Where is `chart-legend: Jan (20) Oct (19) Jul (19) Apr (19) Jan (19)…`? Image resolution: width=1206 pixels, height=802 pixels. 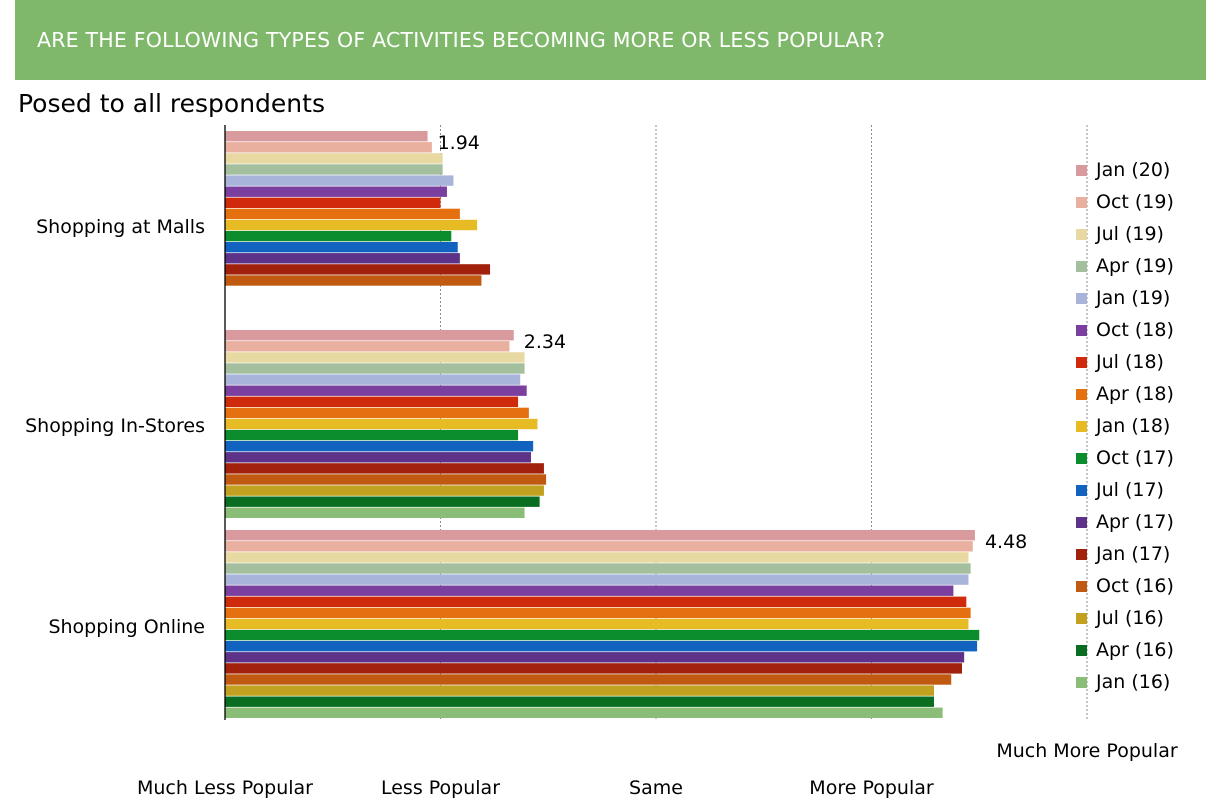 chart-legend: Jan (20) Oct (19) Jul (19) Apr (19) Jan (19)… is located at coordinates (1125, 426).